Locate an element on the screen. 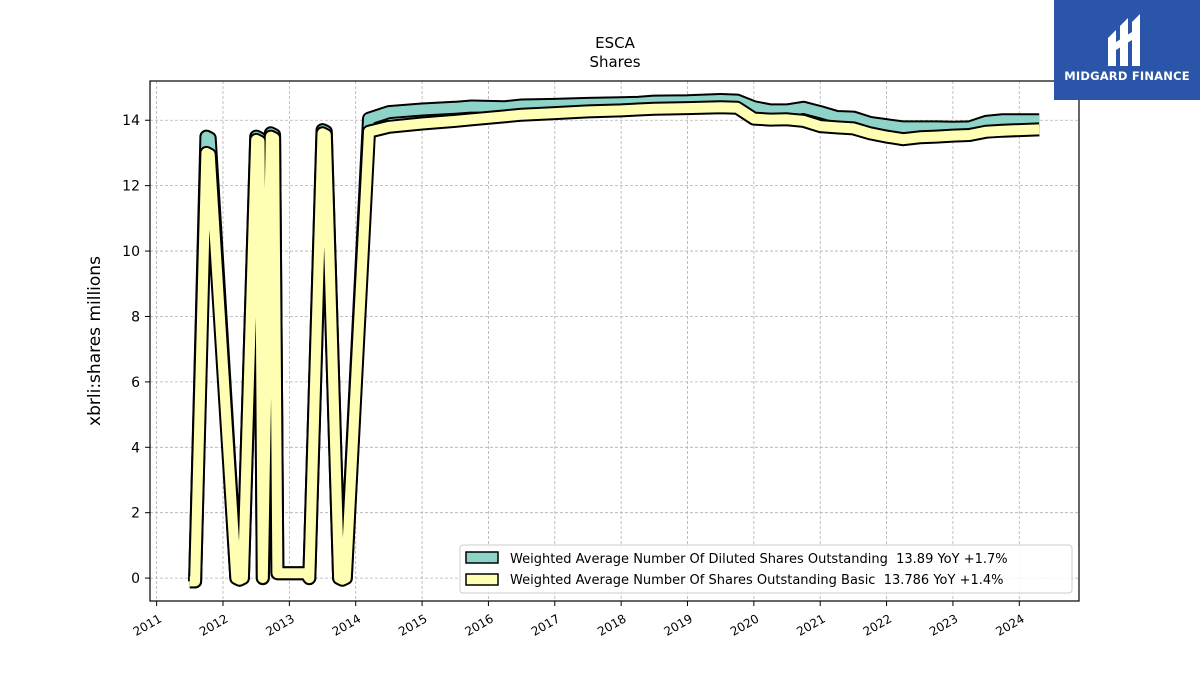  legend-swatch-basic is located at coordinates (482, 579).